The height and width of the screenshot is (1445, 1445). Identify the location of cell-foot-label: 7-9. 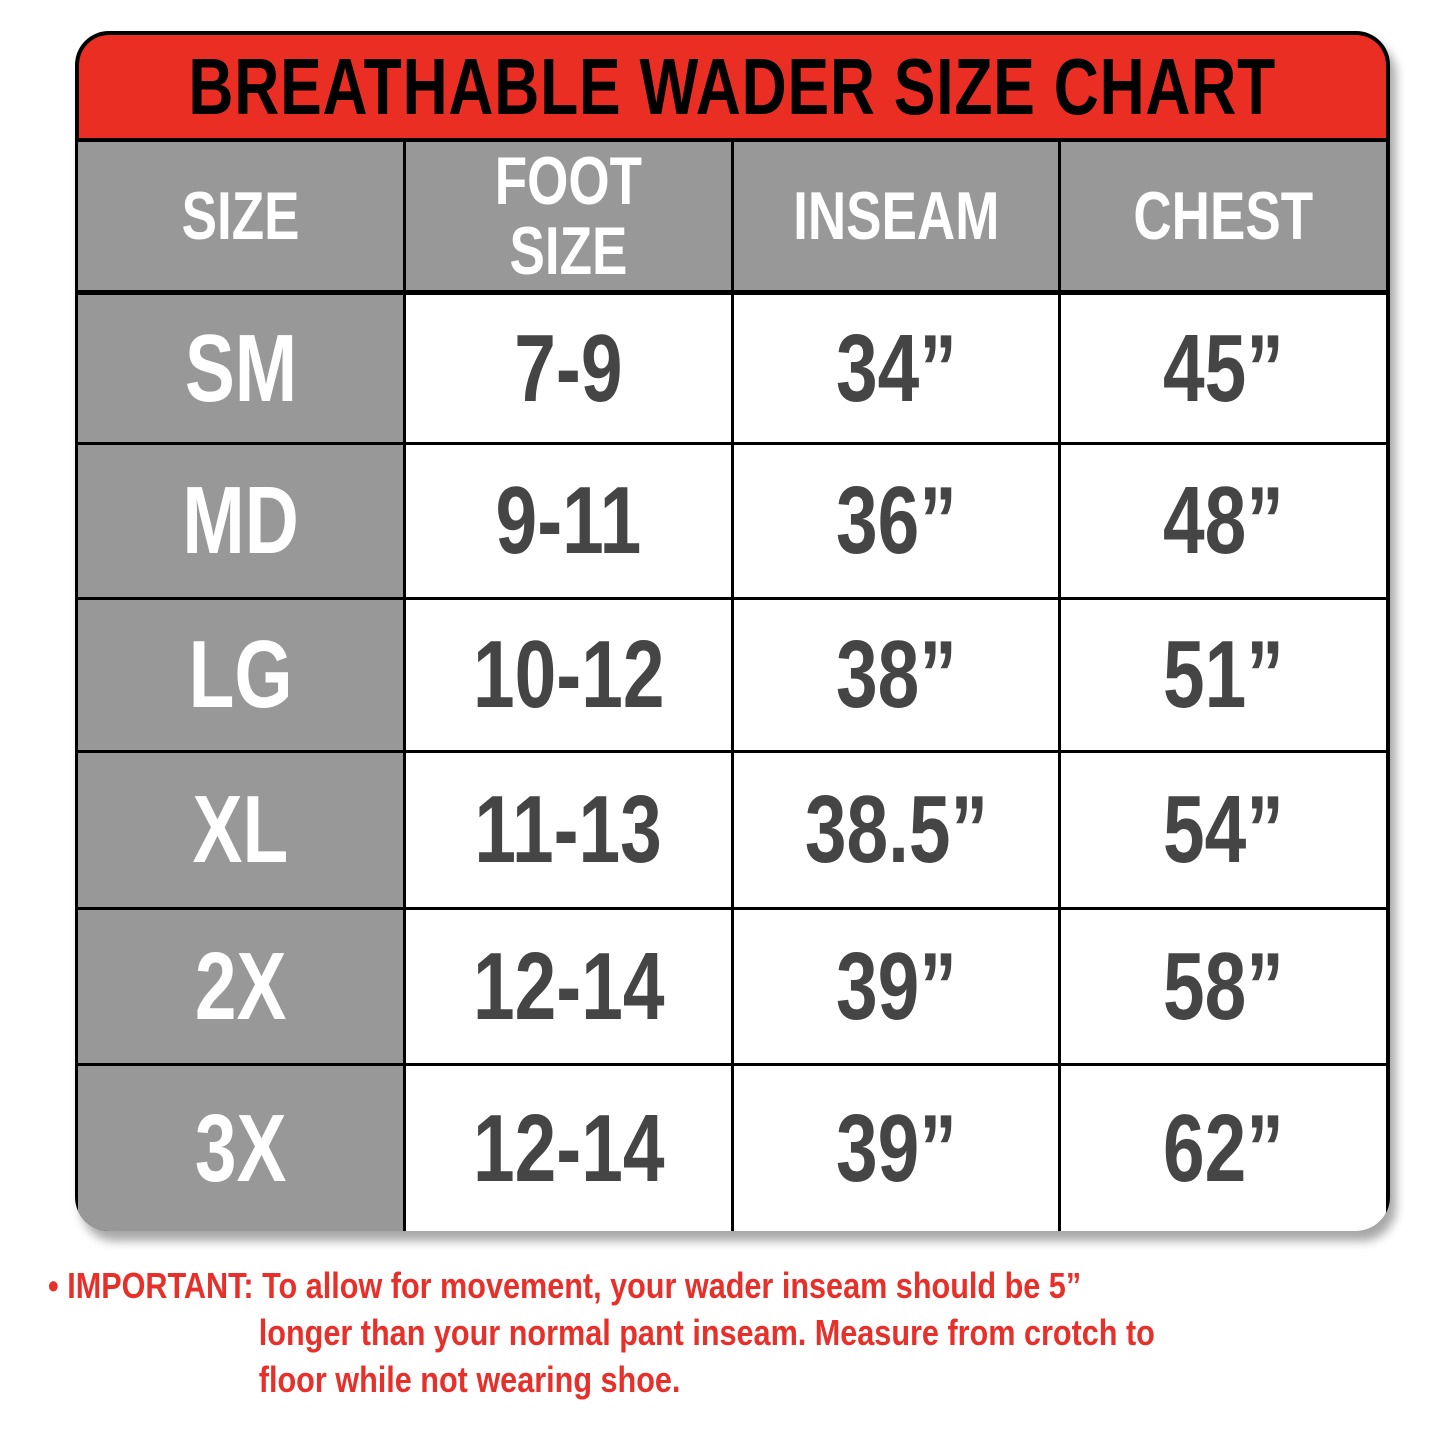
(568, 368).